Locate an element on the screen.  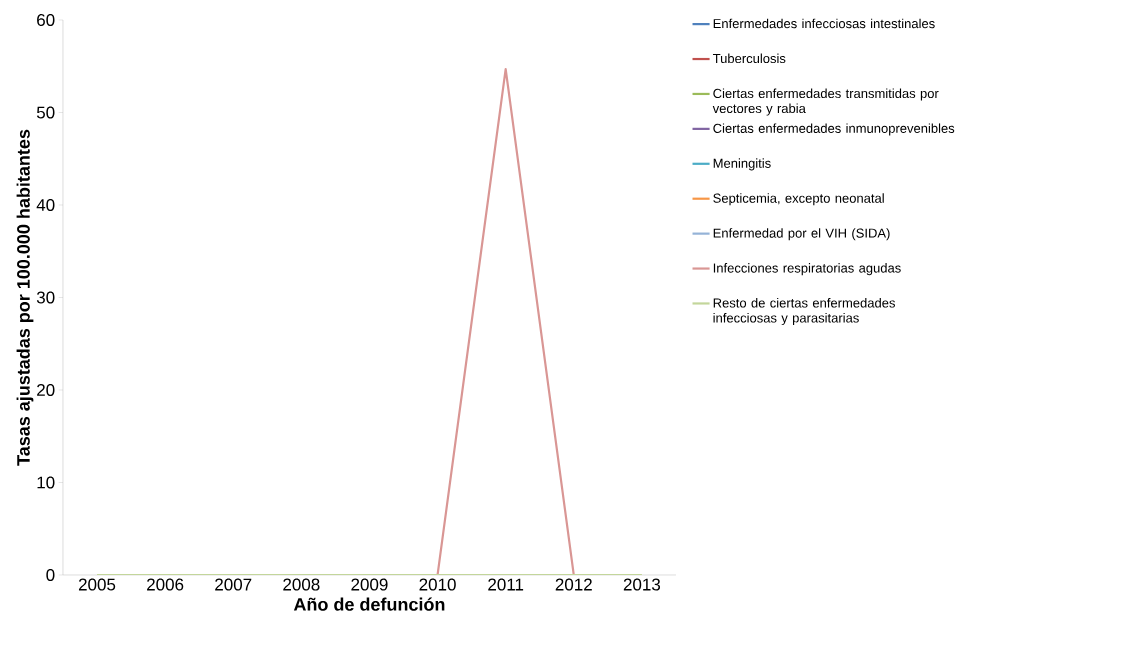
x-tick-label: 2008 is located at coordinates (301, 584).